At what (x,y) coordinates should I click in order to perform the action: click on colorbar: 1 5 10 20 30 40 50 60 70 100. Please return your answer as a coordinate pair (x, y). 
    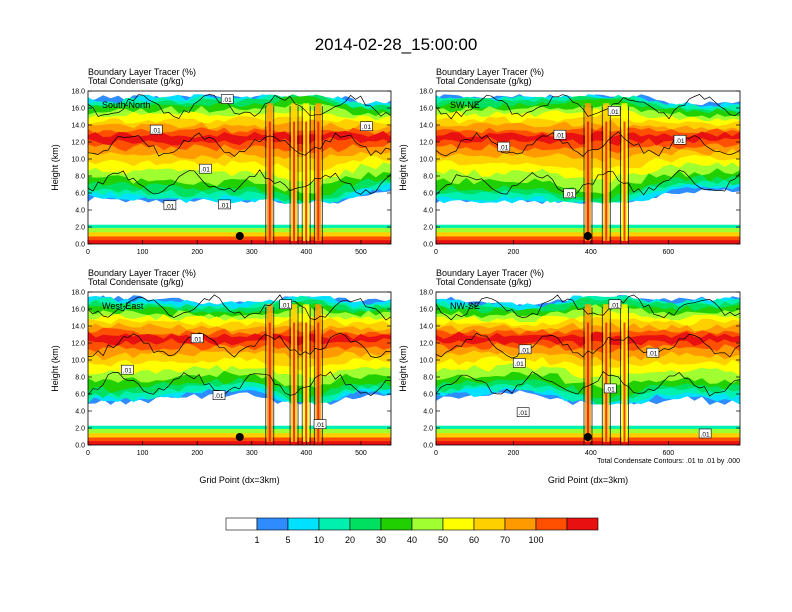
    Looking at the image, I should click on (412, 531).